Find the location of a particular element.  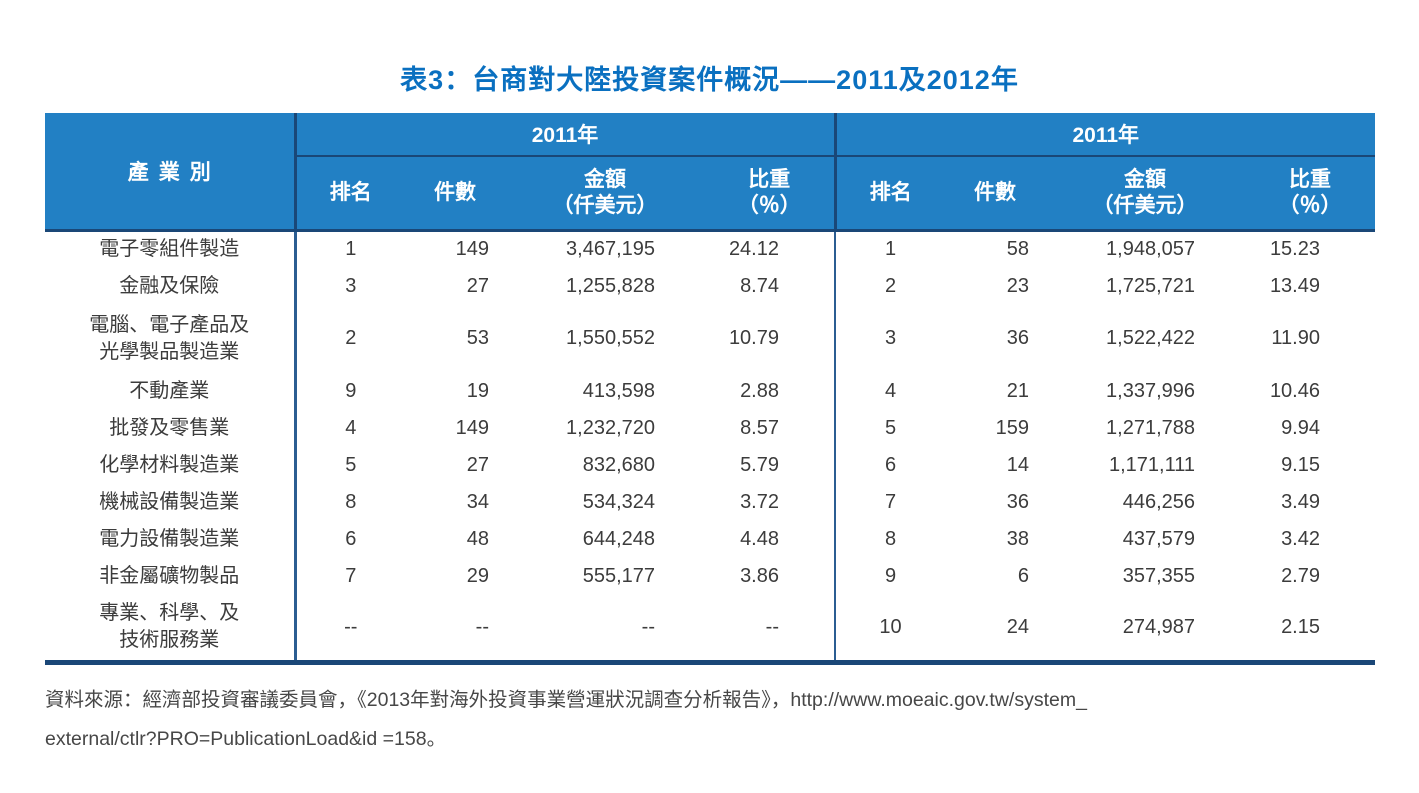

share-2012: 9.94 is located at coordinates (1310, 428).